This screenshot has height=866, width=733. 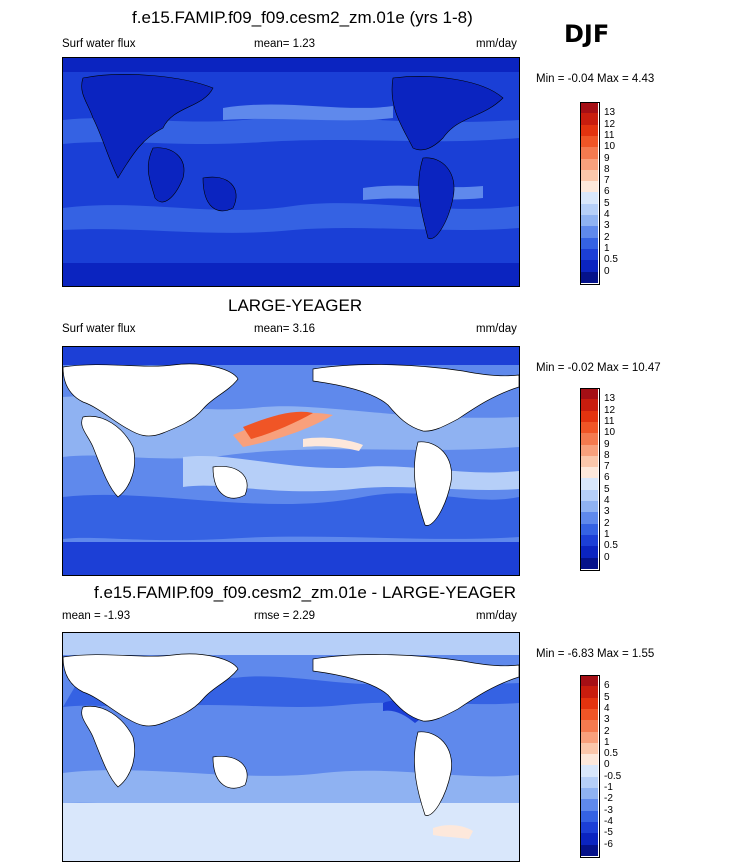 I want to click on panel3-mean-label: mean = -1.93, so click(x=96, y=616).